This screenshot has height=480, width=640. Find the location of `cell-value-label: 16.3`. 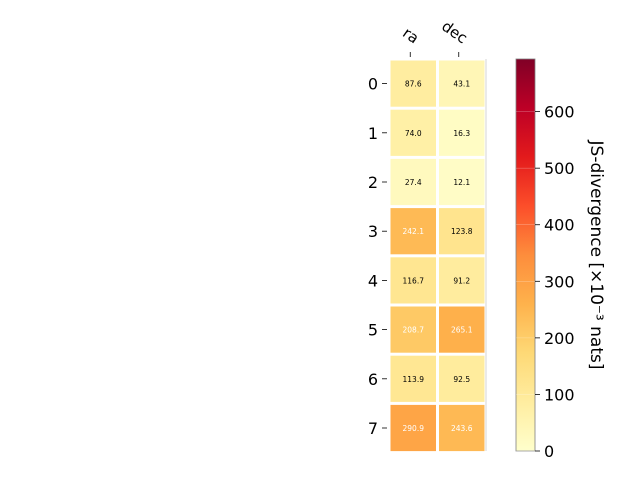

cell-value-label: 16.3 is located at coordinates (461, 133).